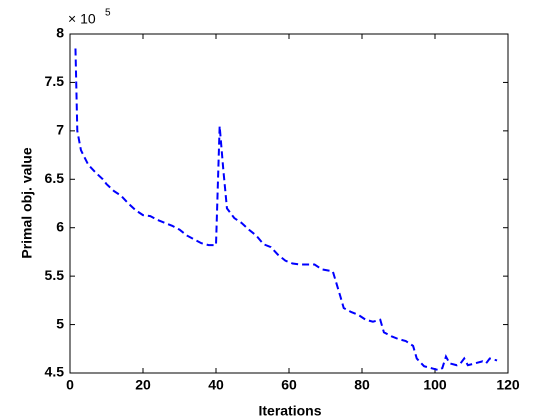 This screenshot has height=420, width=560. What do you see at coordinates (508, 385) in the screenshot?
I see `x-tick-label: 120` at bounding box center [508, 385].